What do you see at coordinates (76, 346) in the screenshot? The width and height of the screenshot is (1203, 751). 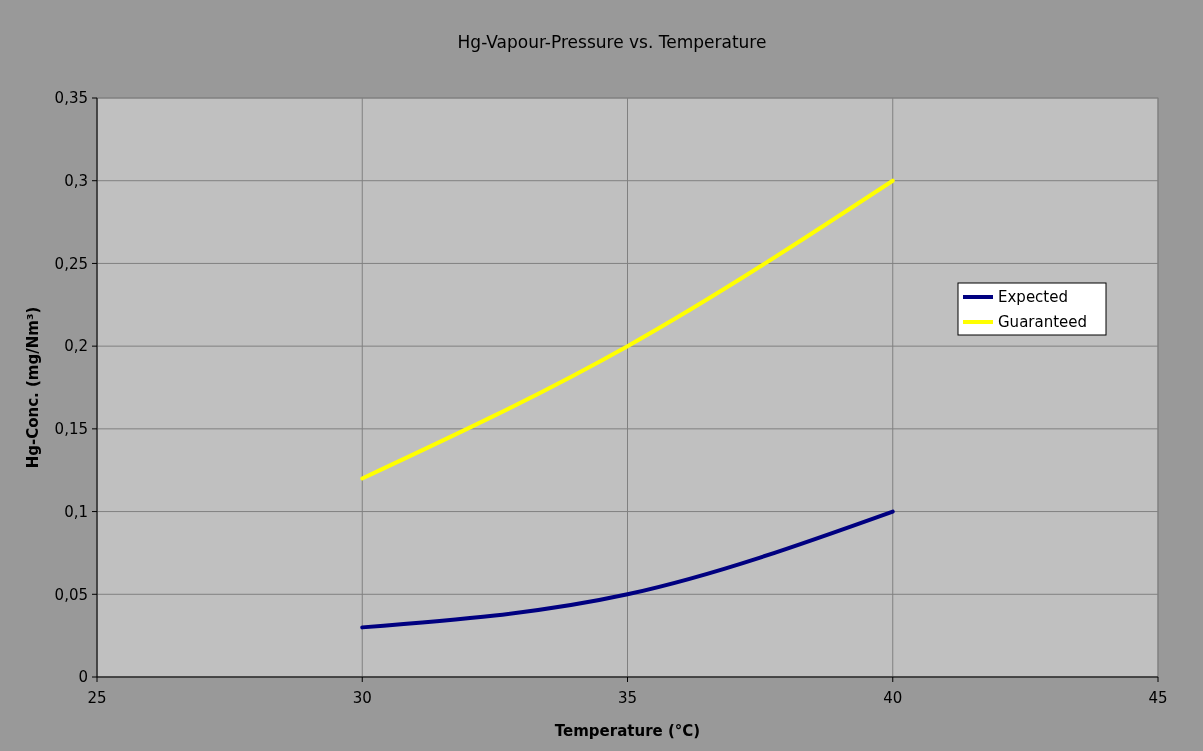 I see `y-tick-label: 0,2` at bounding box center [76, 346].